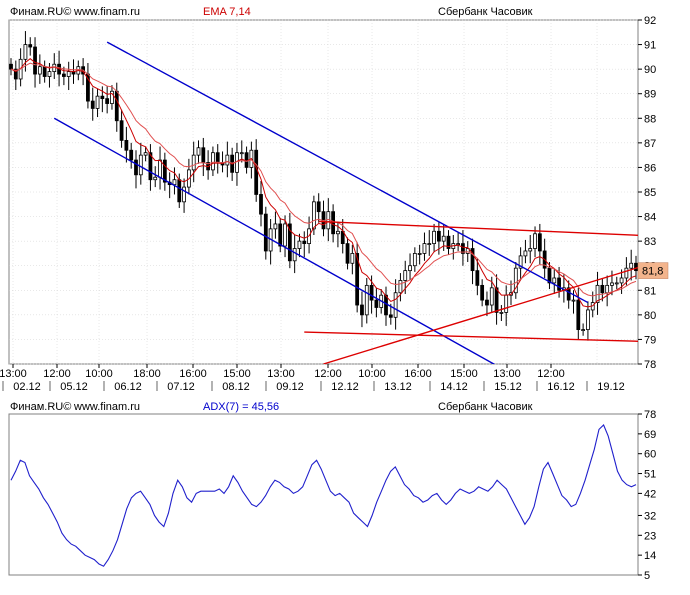 The width and height of the screenshot is (690, 595). What do you see at coordinates (650, 70) in the screenshot?
I see `price-tick-label: 90` at bounding box center [650, 70].